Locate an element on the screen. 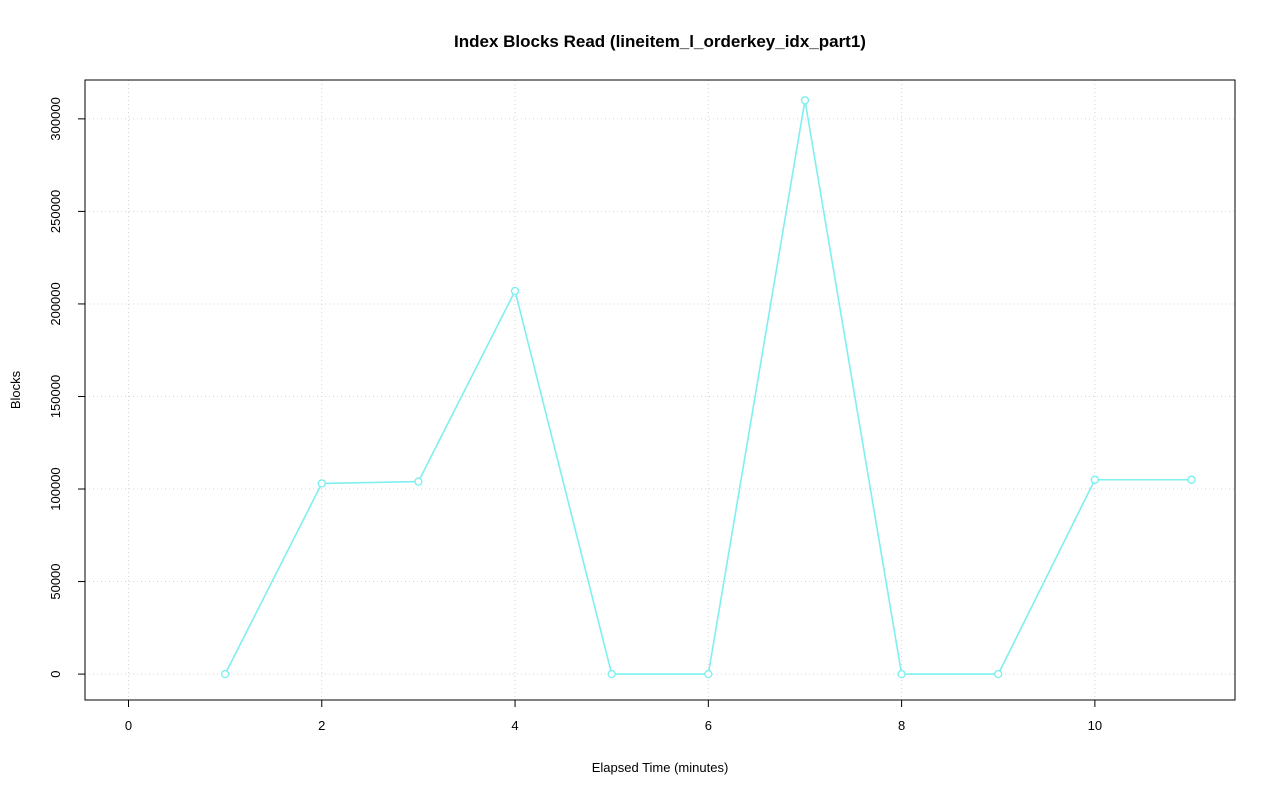  x-tick-label: 4 is located at coordinates (514, 725).